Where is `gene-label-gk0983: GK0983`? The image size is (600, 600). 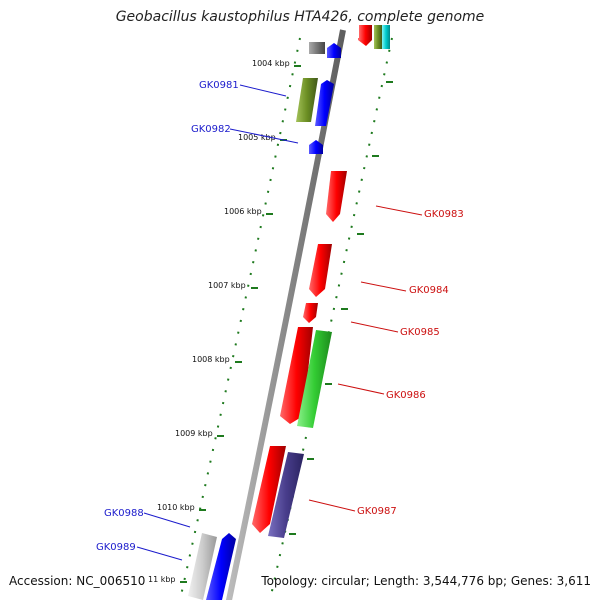
gene-label-gk0983: GK0983 is located at coordinates (444, 214).